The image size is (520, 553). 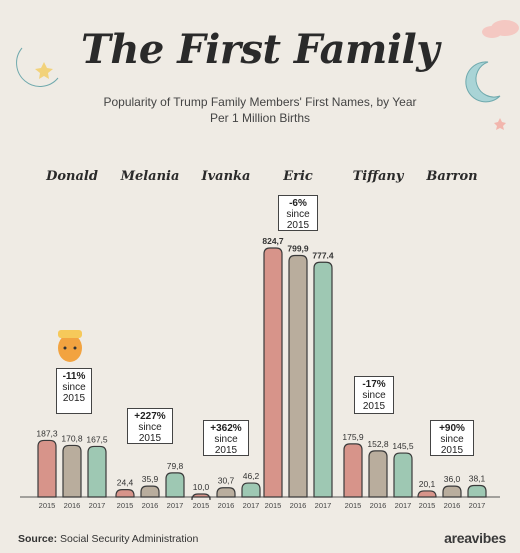 I want to click on change-percent: -6%, so click(x=298, y=203).